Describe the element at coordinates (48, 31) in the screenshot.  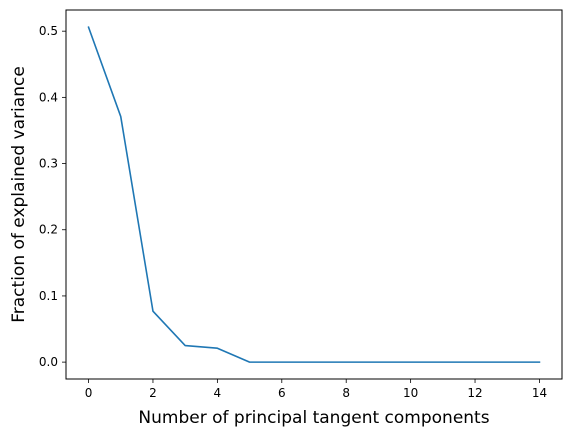
I see `y-tick-label: 0.5` at that location.